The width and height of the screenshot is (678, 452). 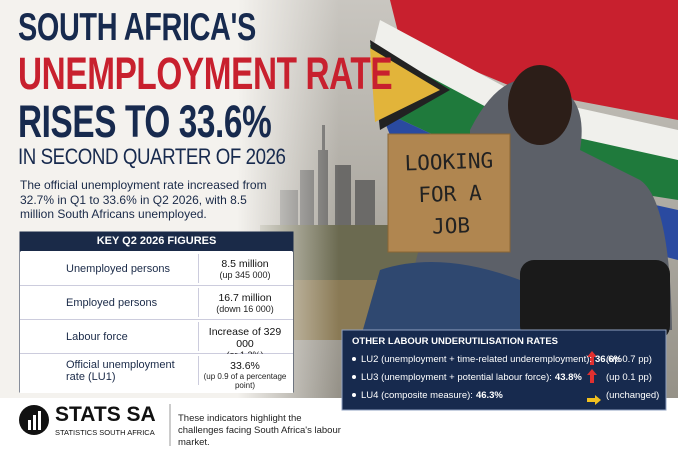 What do you see at coordinates (120, 370) in the screenshot?
I see `figure-label: Official unemployment rate (LU1)` at bounding box center [120, 370].